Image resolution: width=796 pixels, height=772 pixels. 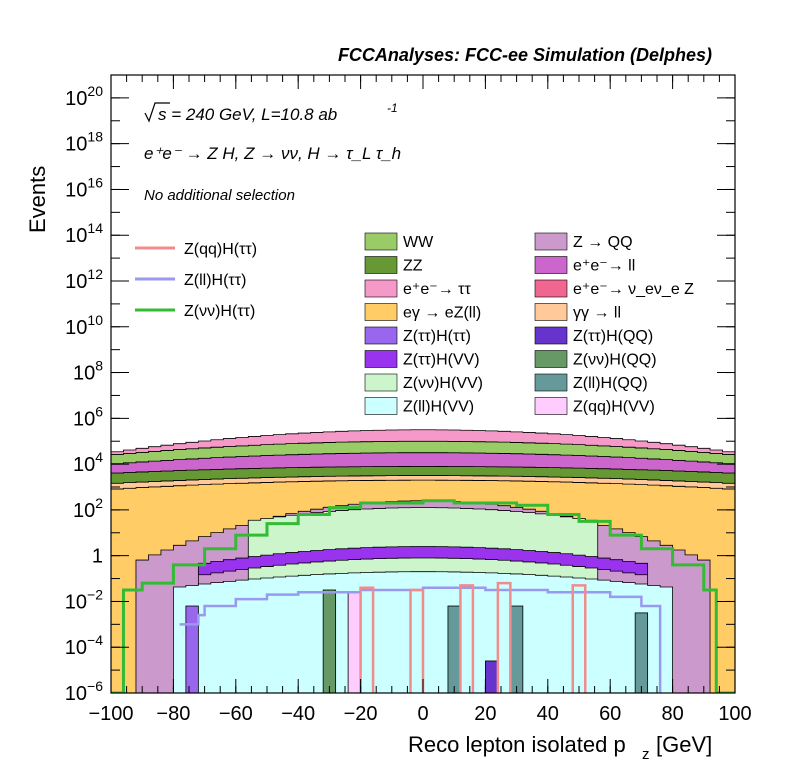 I want to click on process-label: e⁺e⁻ → Z H, Z → νν, H → τ_L τ_h, so click(x=272, y=153).